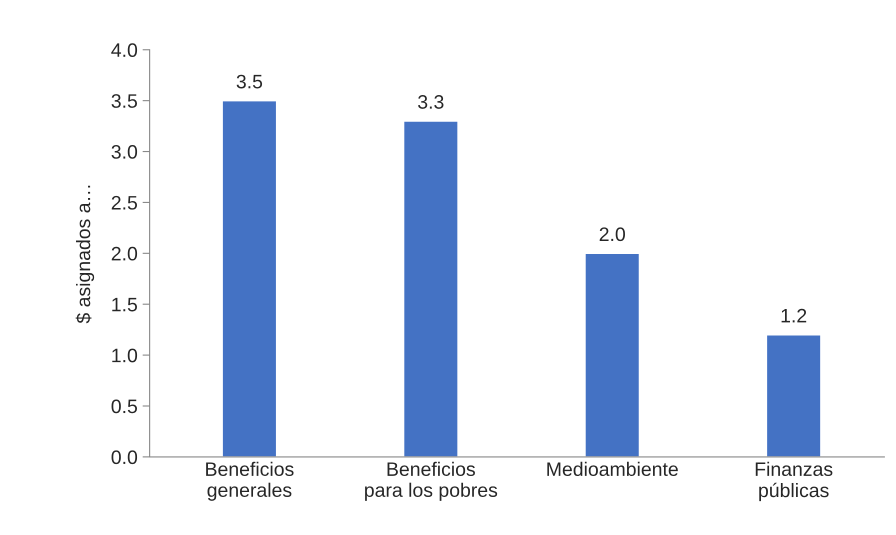 The image size is (896, 535). I want to click on y-tick-label: 4.0, so click(124, 50).